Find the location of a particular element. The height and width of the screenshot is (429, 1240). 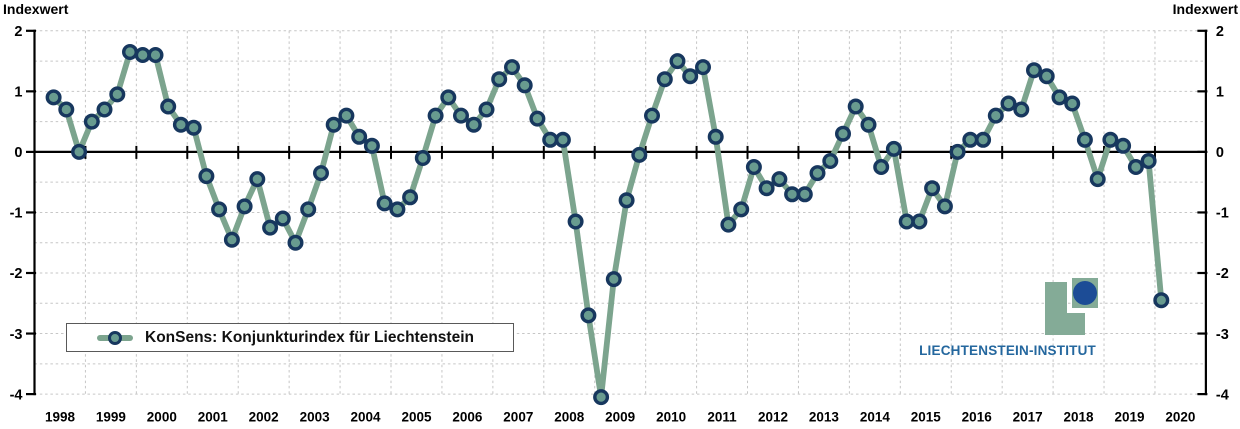

logo-circle-icon is located at coordinates (1085, 293).